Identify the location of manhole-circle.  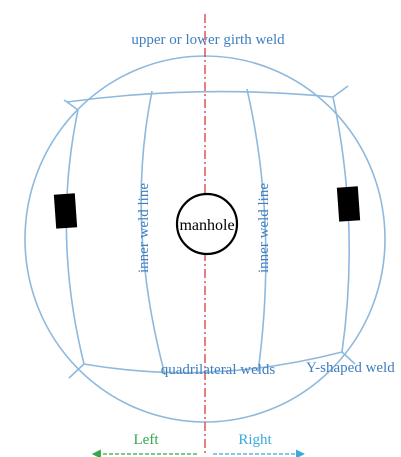
(207, 224).